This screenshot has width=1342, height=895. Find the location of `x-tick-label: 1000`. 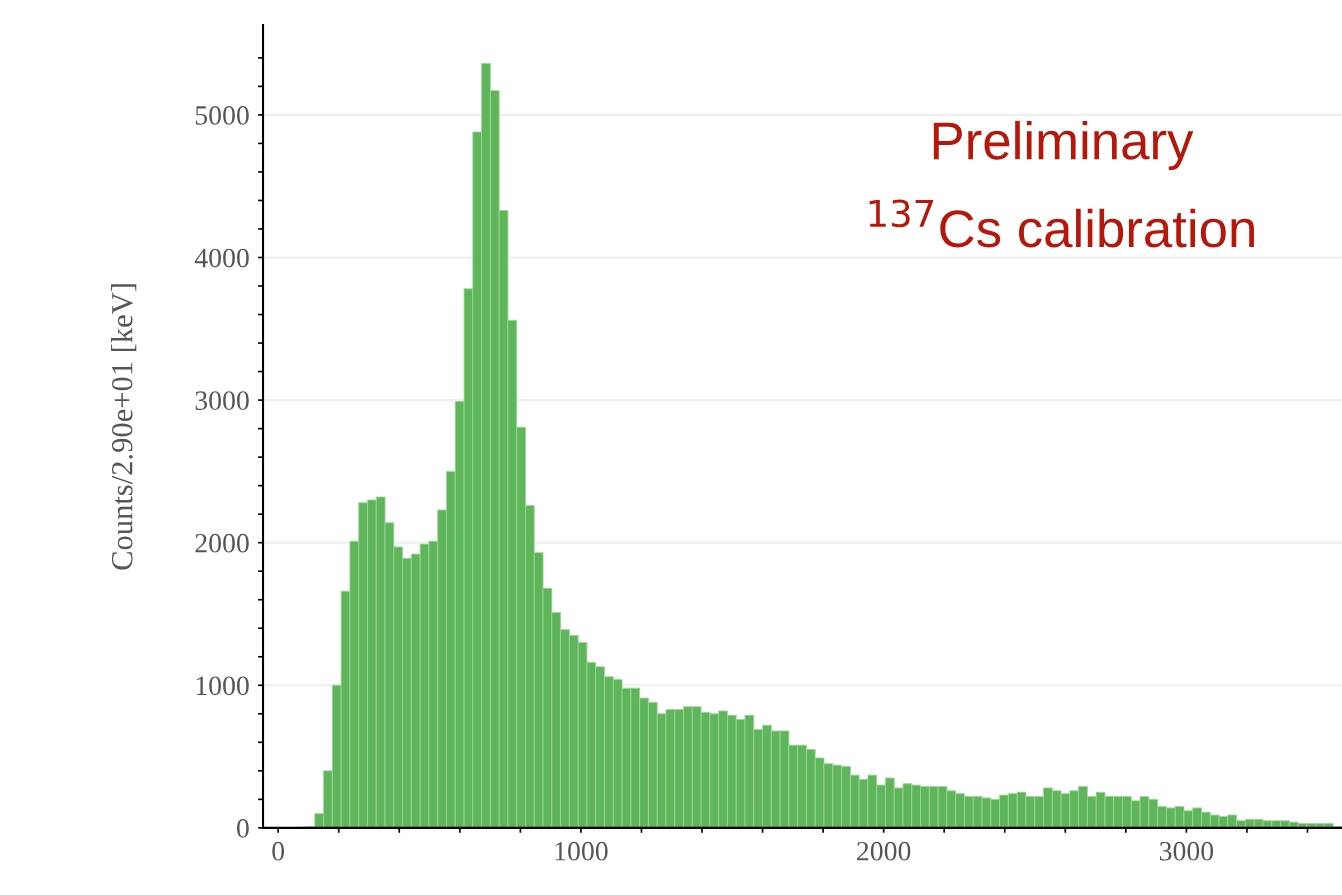

x-tick-label: 1000 is located at coordinates (581, 851).